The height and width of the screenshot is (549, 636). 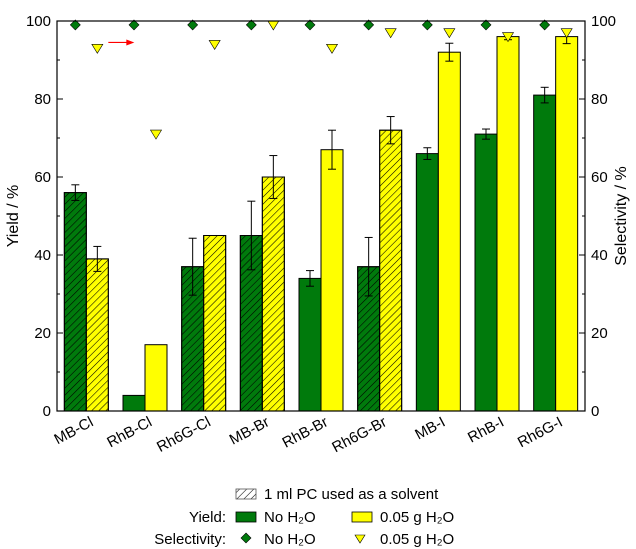 What do you see at coordinates (73, 431) in the screenshot?
I see `category-label-mb-cl: MB-Cl` at bounding box center [73, 431].